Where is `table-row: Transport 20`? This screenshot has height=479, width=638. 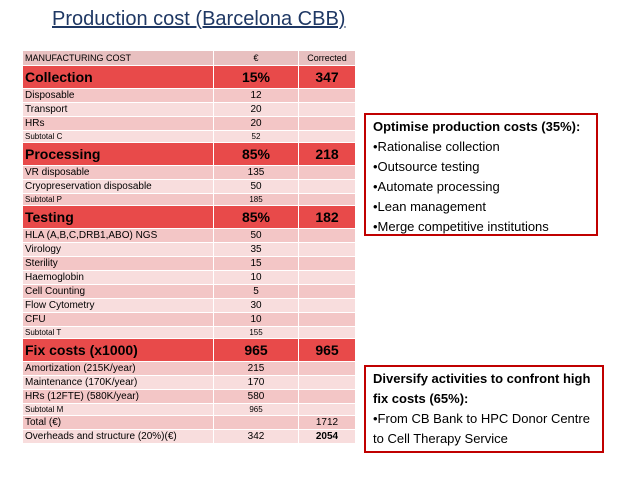
table-row: Transport 20 is located at coordinates (189, 109).